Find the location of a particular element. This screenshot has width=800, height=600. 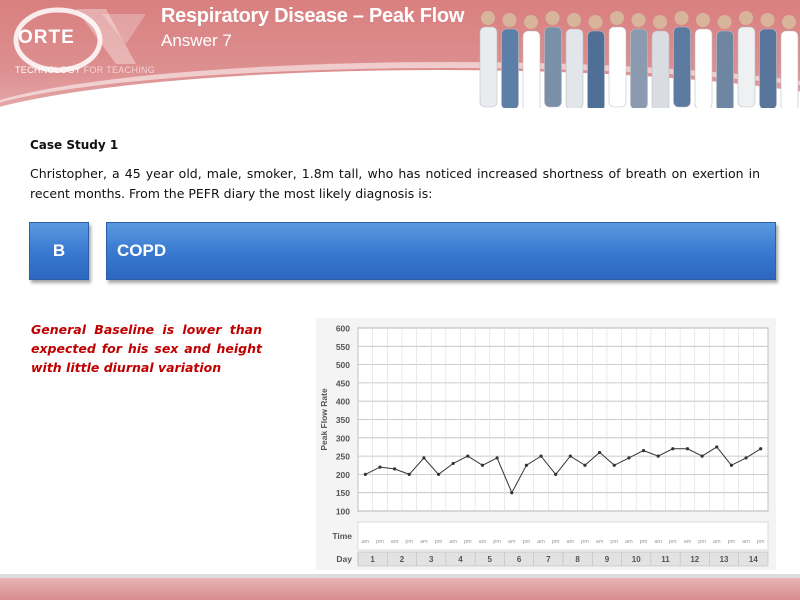

y-tick-label: 200 is located at coordinates (343, 475).